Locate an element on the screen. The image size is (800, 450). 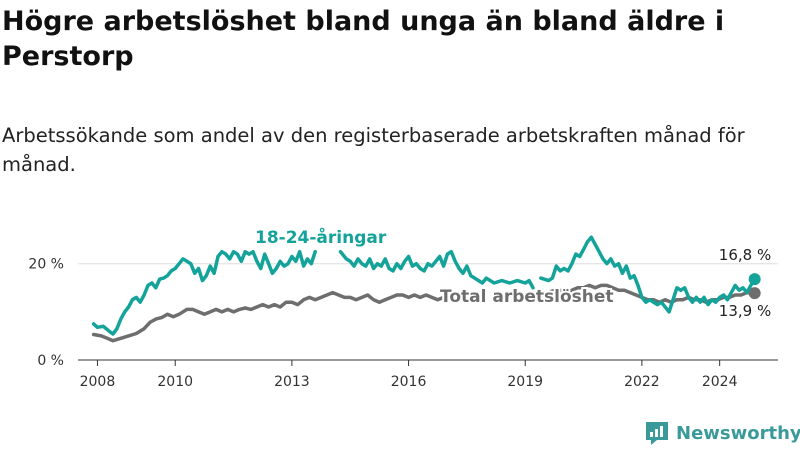
x-axis-ticks: 2008 2010 2013 2016 2019 2022 2024 is located at coordinates (409, 375).